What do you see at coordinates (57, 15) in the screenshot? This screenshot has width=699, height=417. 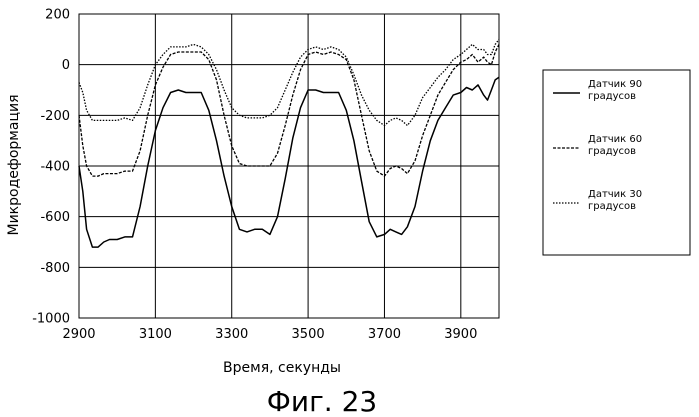 I see `y-tick-label: 200` at bounding box center [57, 15].